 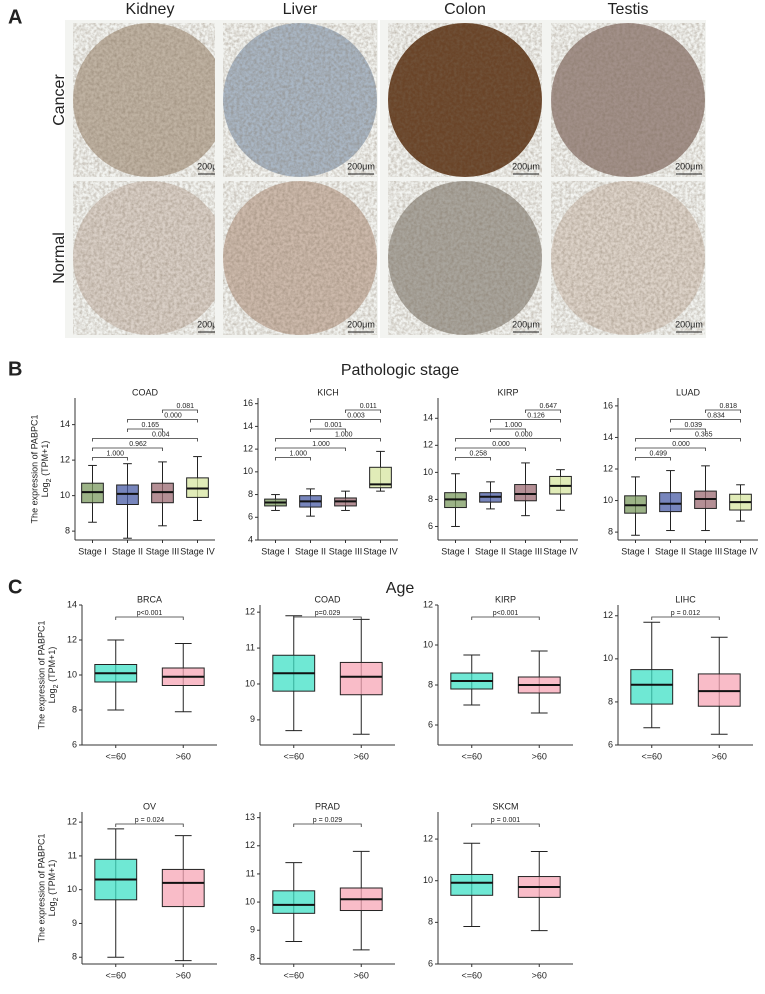 I want to click on panel-label: B, so click(x=15, y=369).